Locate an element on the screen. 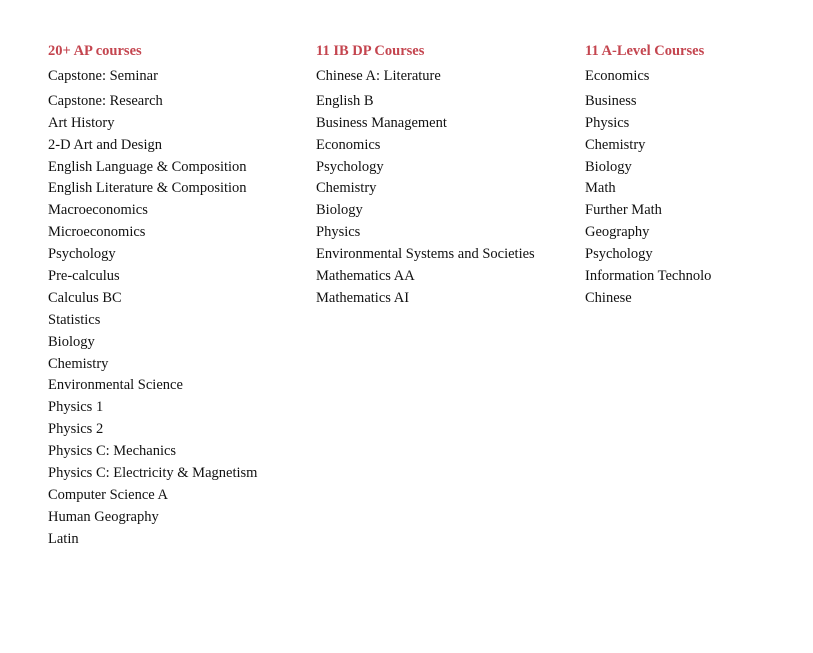  course-item: Statistics is located at coordinates (74, 319).